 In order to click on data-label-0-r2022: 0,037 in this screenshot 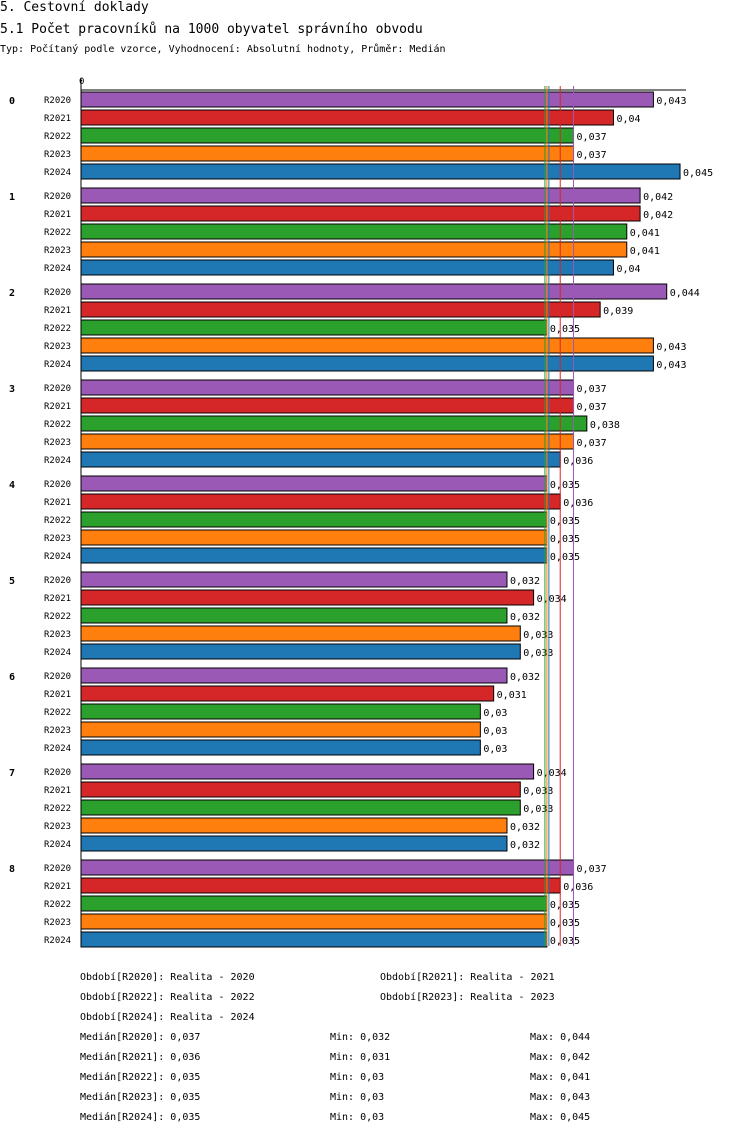, I will do `click(592, 137)`.